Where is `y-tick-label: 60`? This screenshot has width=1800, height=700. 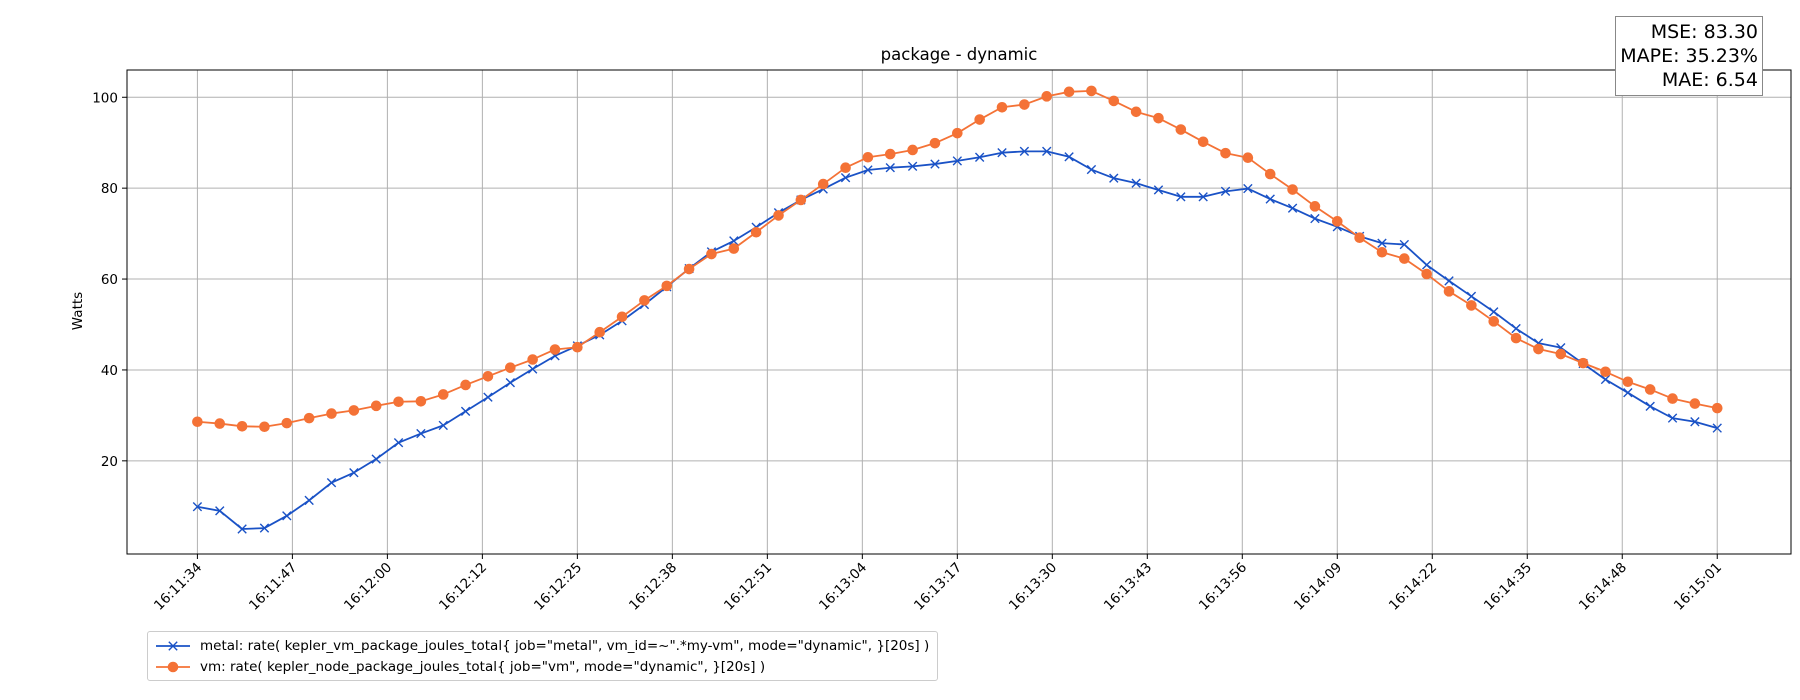
y-tick-label: 60 is located at coordinates (109, 280).